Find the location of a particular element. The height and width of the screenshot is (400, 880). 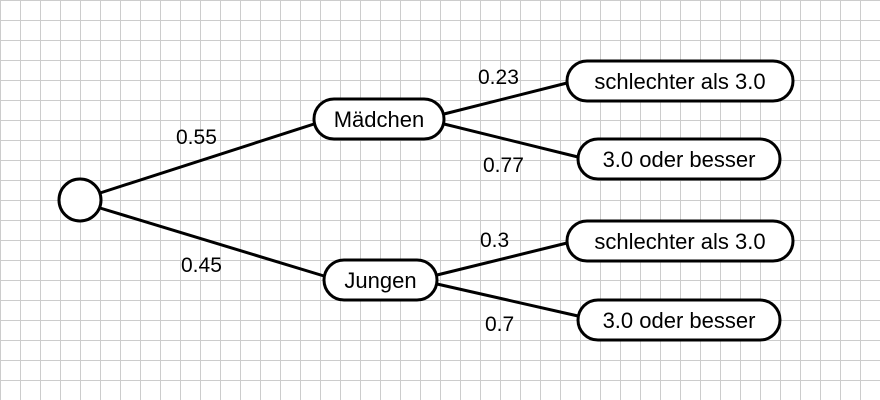

node-maedchen-besser: 3.0 oder besser is located at coordinates (679, 159).